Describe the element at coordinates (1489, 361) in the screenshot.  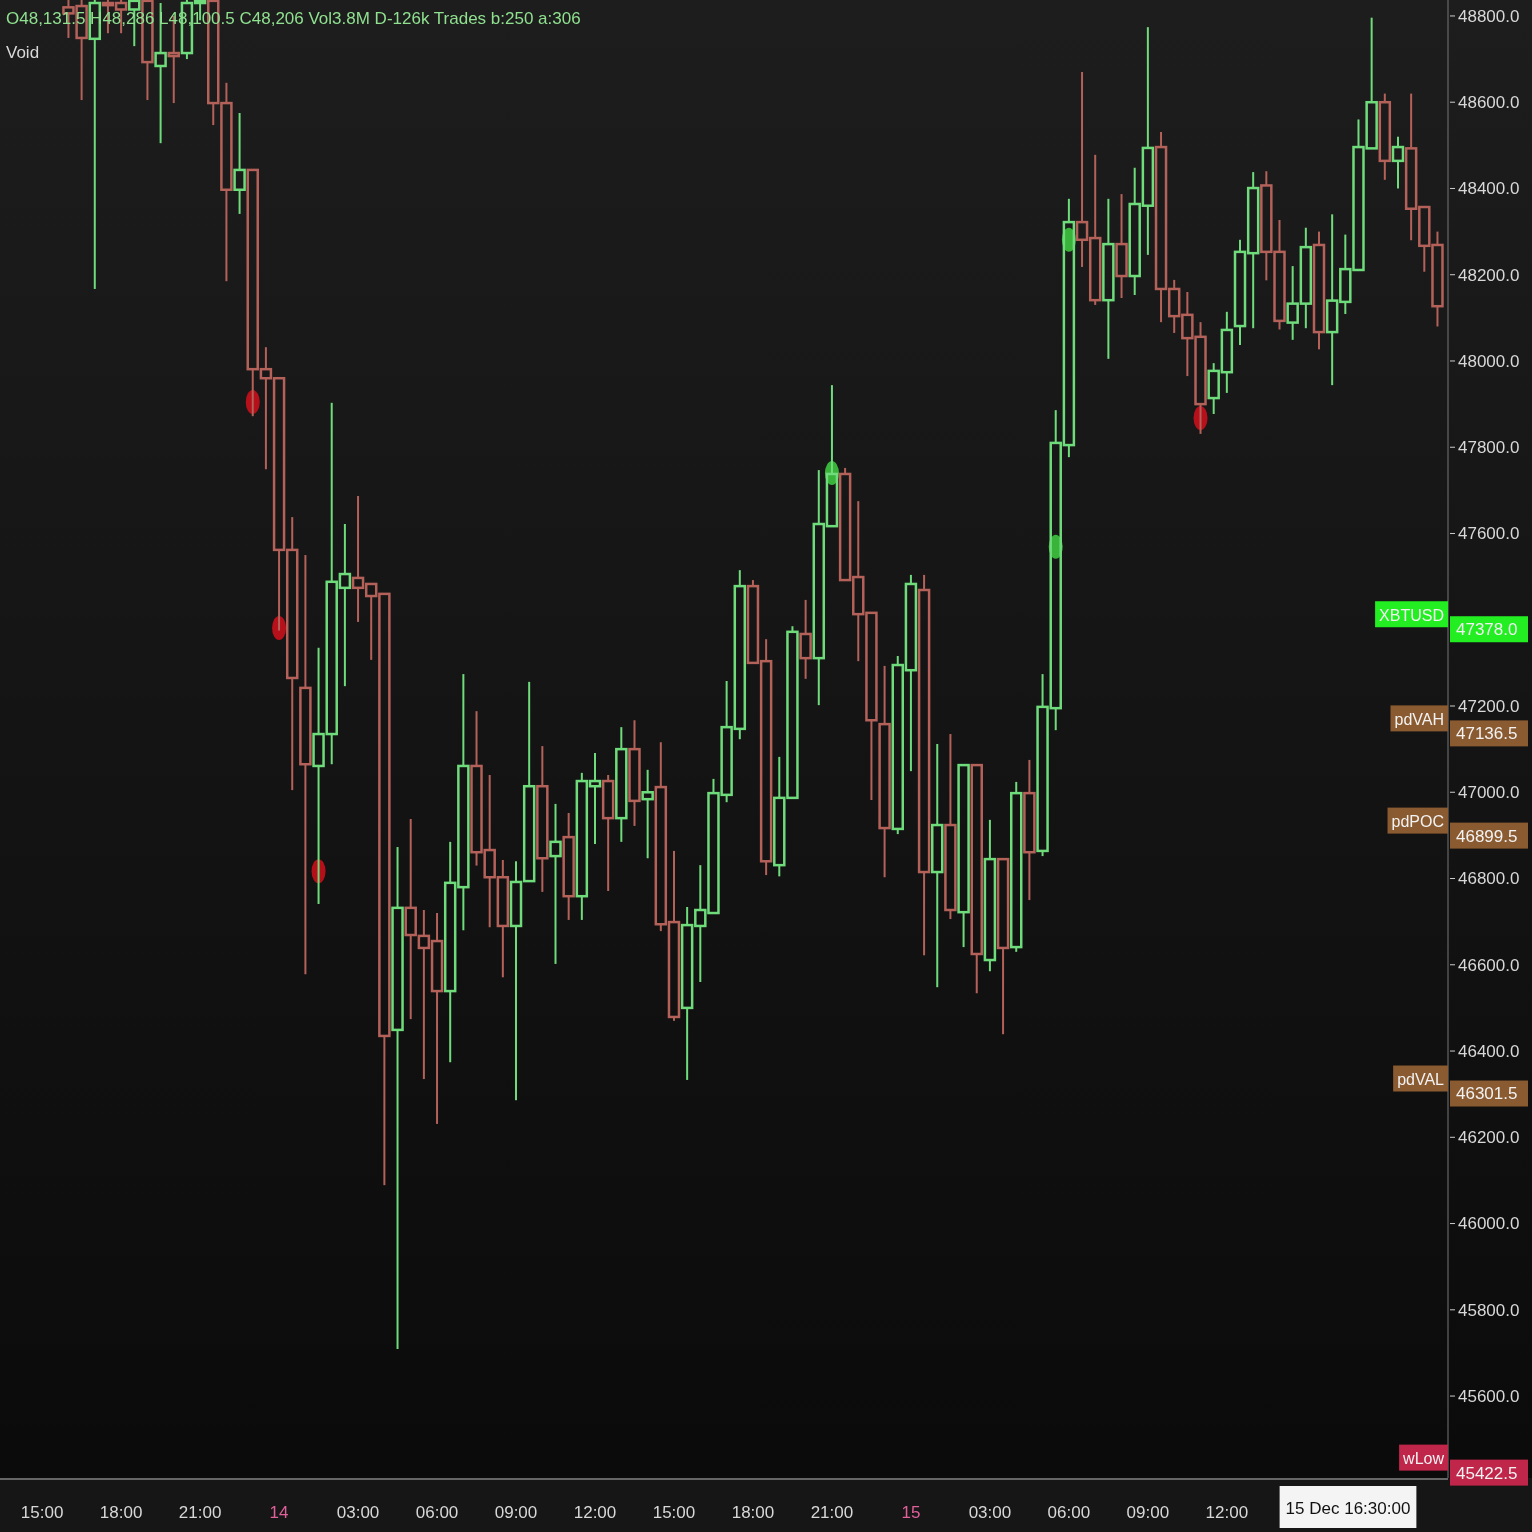
I see `y-tick-label: 48000.0` at that location.